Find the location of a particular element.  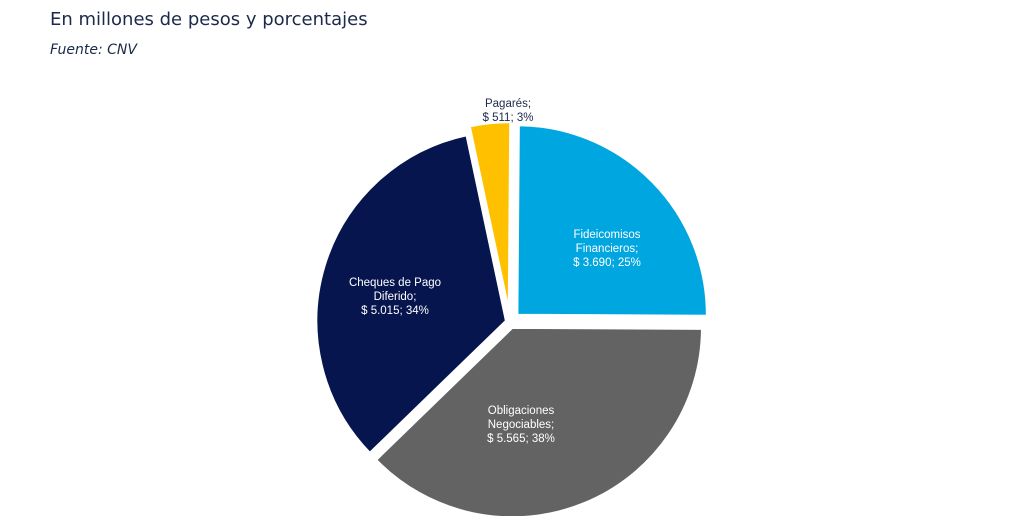

pie-slice-label-line: Negociables; is located at coordinates (521, 425).